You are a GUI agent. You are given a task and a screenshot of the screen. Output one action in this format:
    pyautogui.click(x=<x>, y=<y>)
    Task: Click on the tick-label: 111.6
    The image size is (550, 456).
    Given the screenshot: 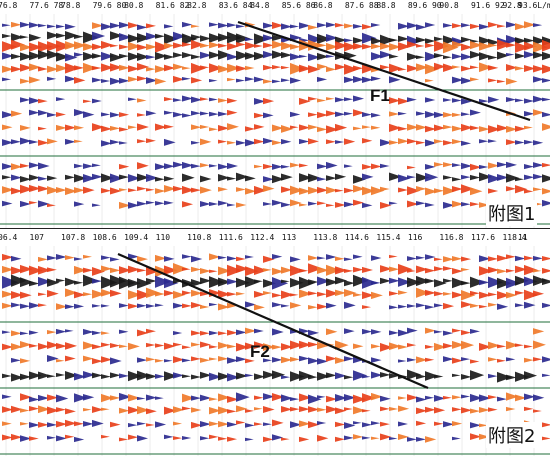 What is the action you would take?
    pyautogui.click(x=230, y=237)
    